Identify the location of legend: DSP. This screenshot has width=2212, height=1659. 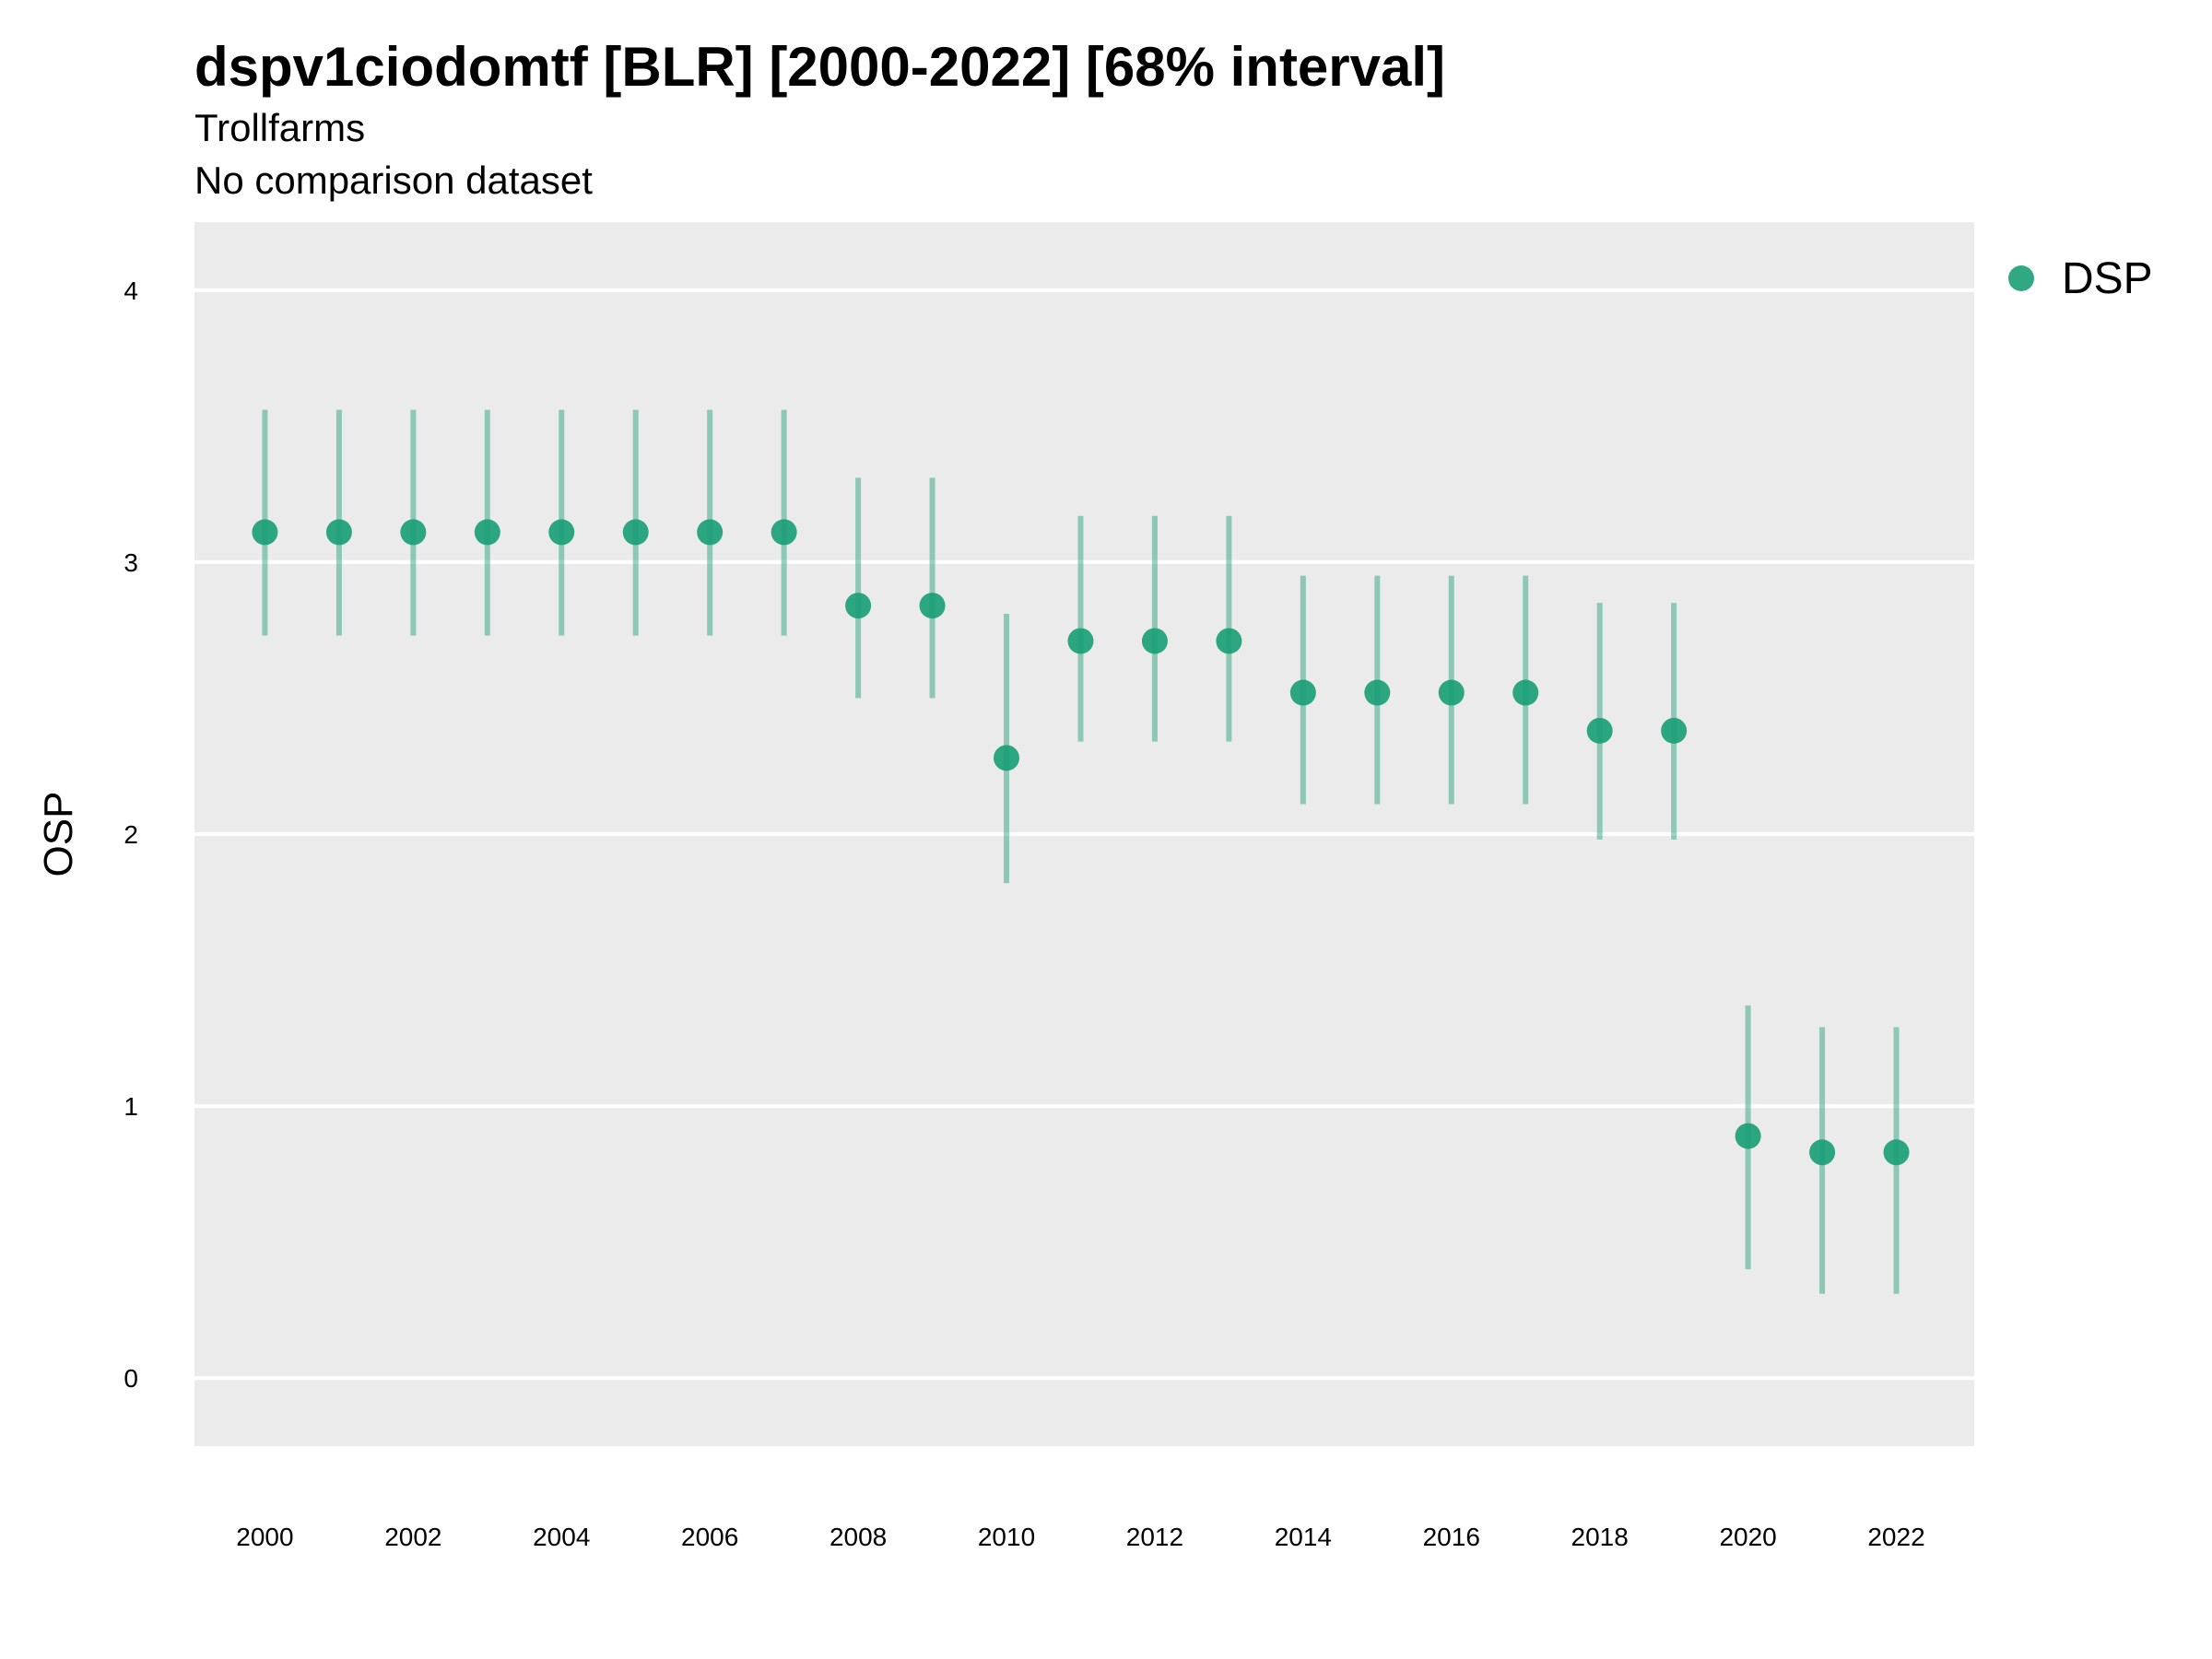
(2080, 278).